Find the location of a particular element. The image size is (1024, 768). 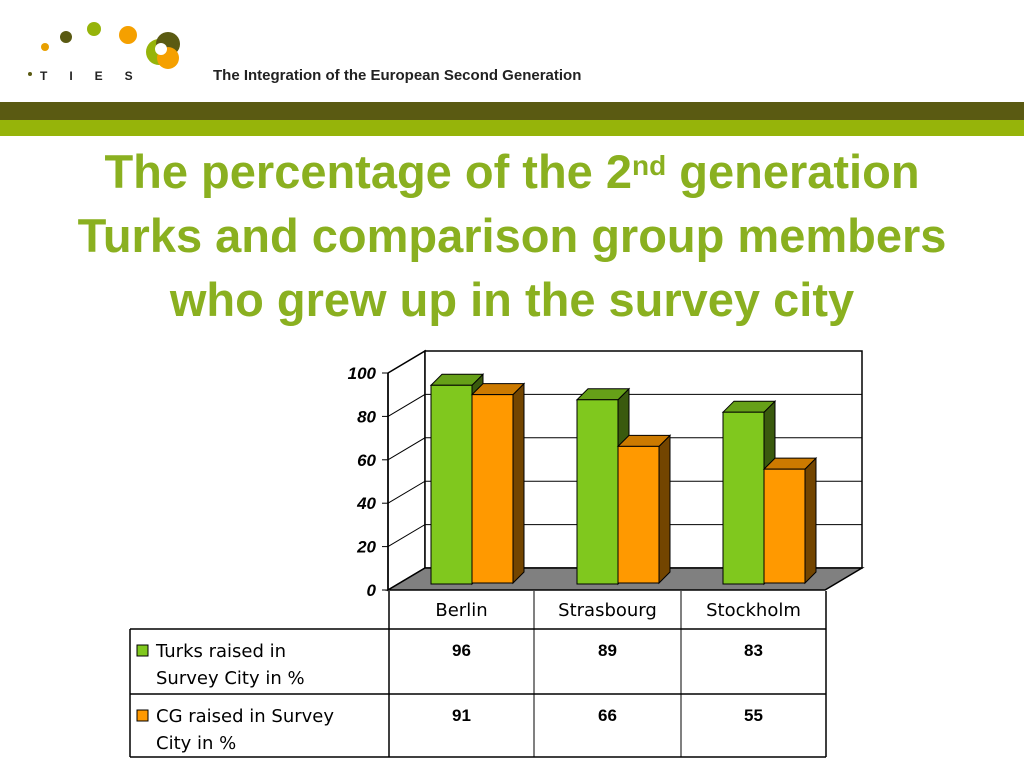

y-tick-label: 100 is located at coordinates (362, 373).